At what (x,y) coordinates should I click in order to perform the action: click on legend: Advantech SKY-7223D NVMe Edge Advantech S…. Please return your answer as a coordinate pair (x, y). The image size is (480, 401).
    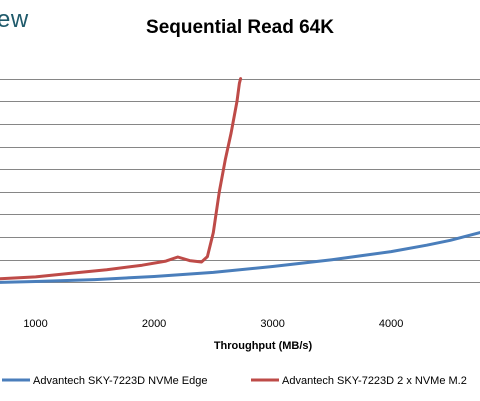
    Looking at the image, I should click on (234, 381).